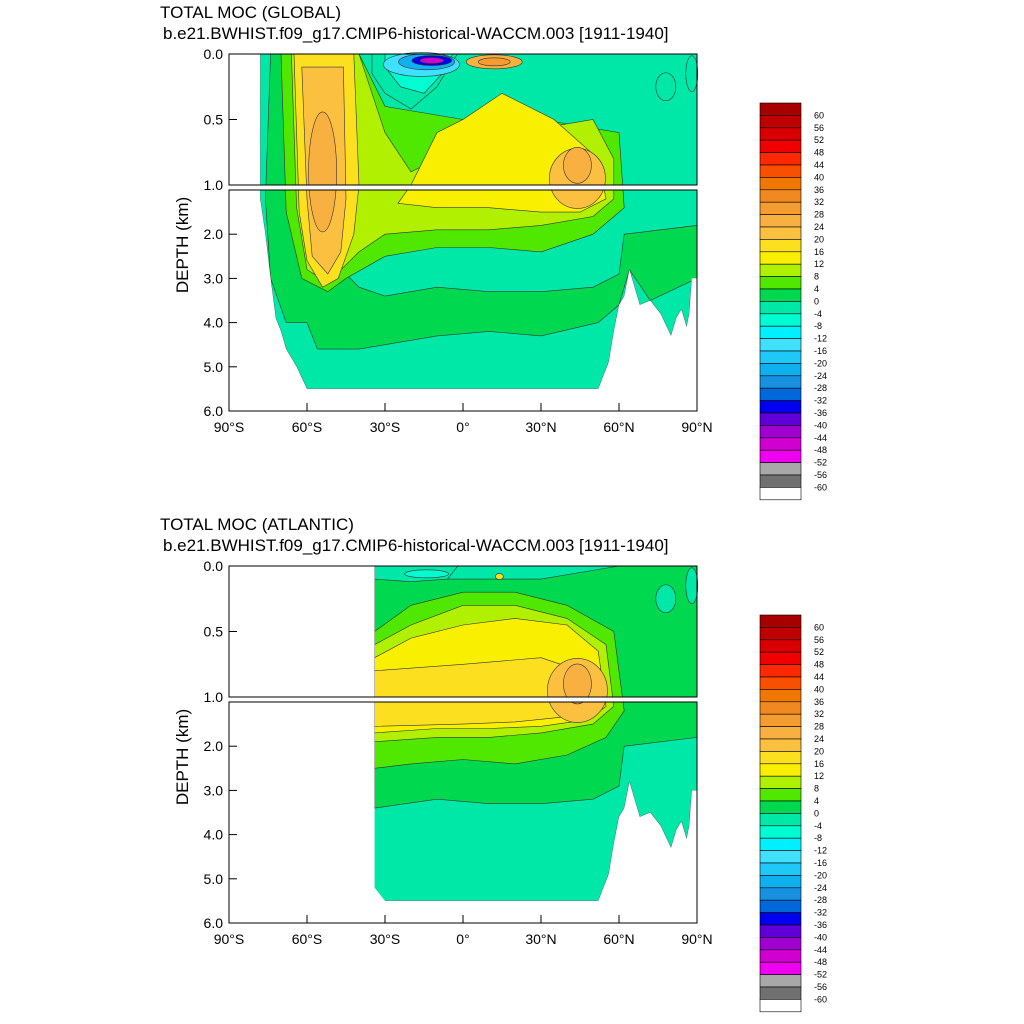  What do you see at coordinates (214, 632) in the screenshot?
I see `y-tick-label: 0.5` at bounding box center [214, 632].